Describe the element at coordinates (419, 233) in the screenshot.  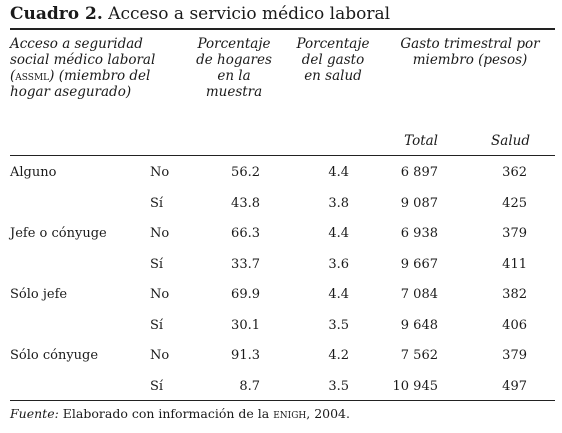
I see `cell-total: 6 938` at that location.